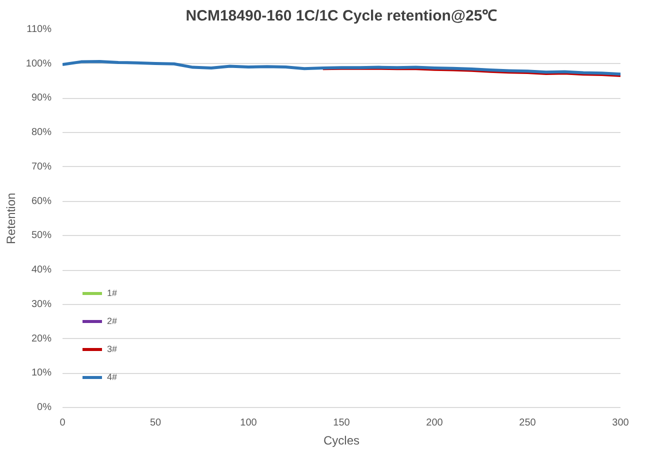 The width and height of the screenshot is (659, 460). I want to click on y-tick-label: 40%, so click(41, 270).